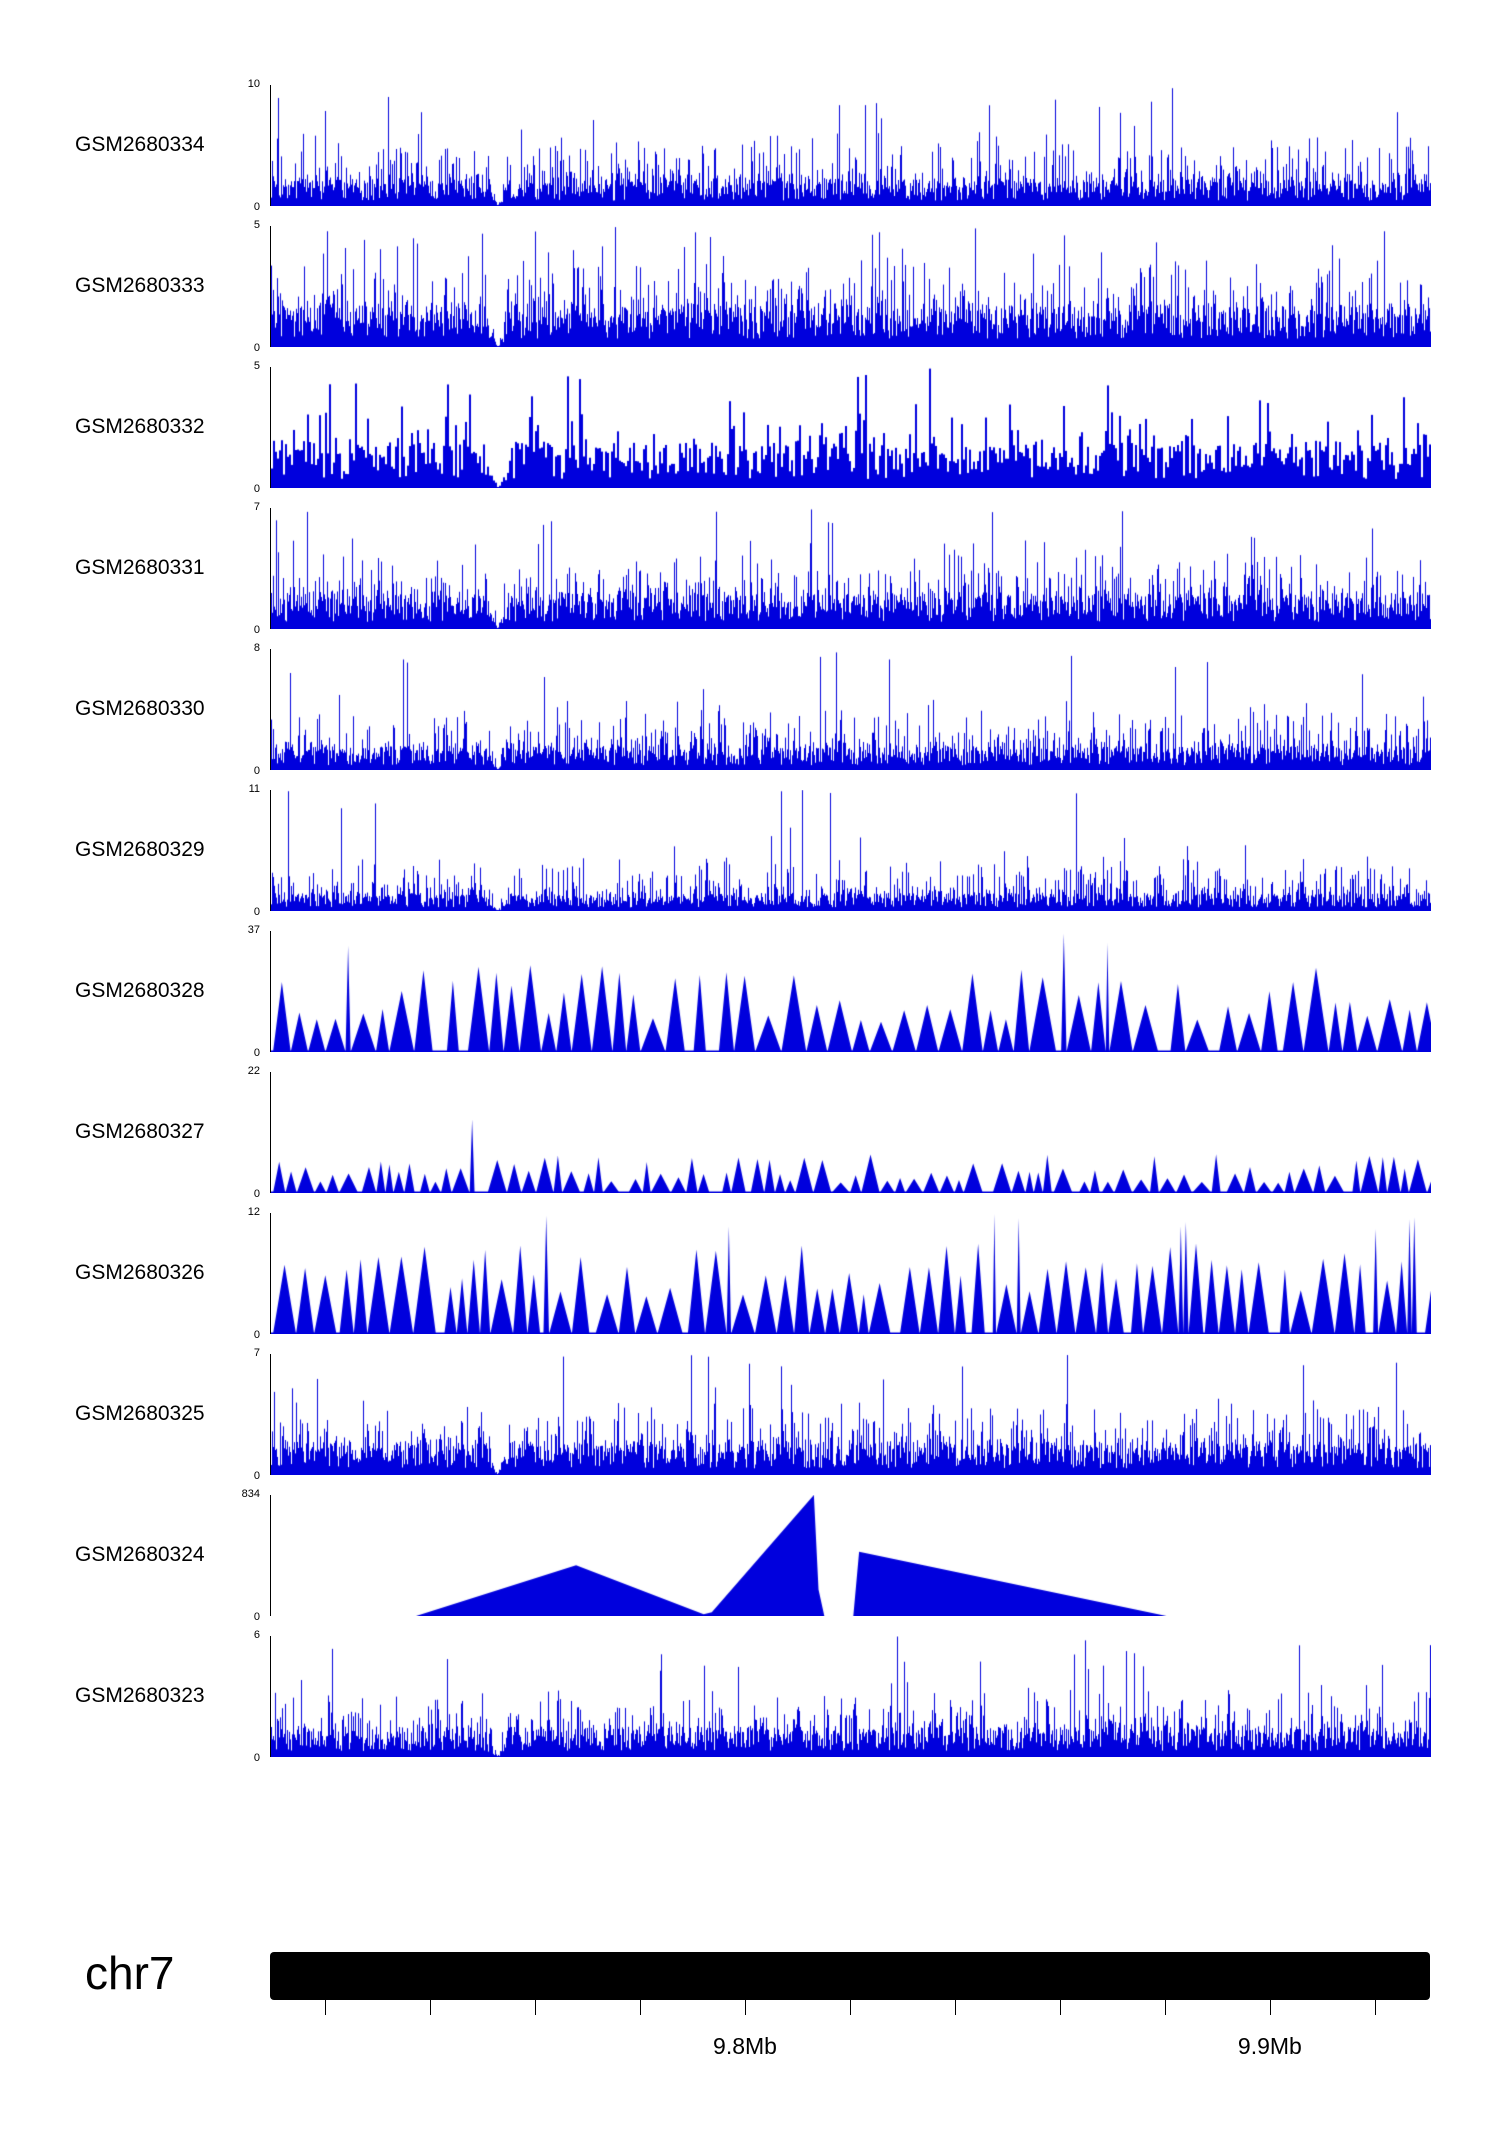  I want to click on y-axis-max-label: 11, so click(254, 789).